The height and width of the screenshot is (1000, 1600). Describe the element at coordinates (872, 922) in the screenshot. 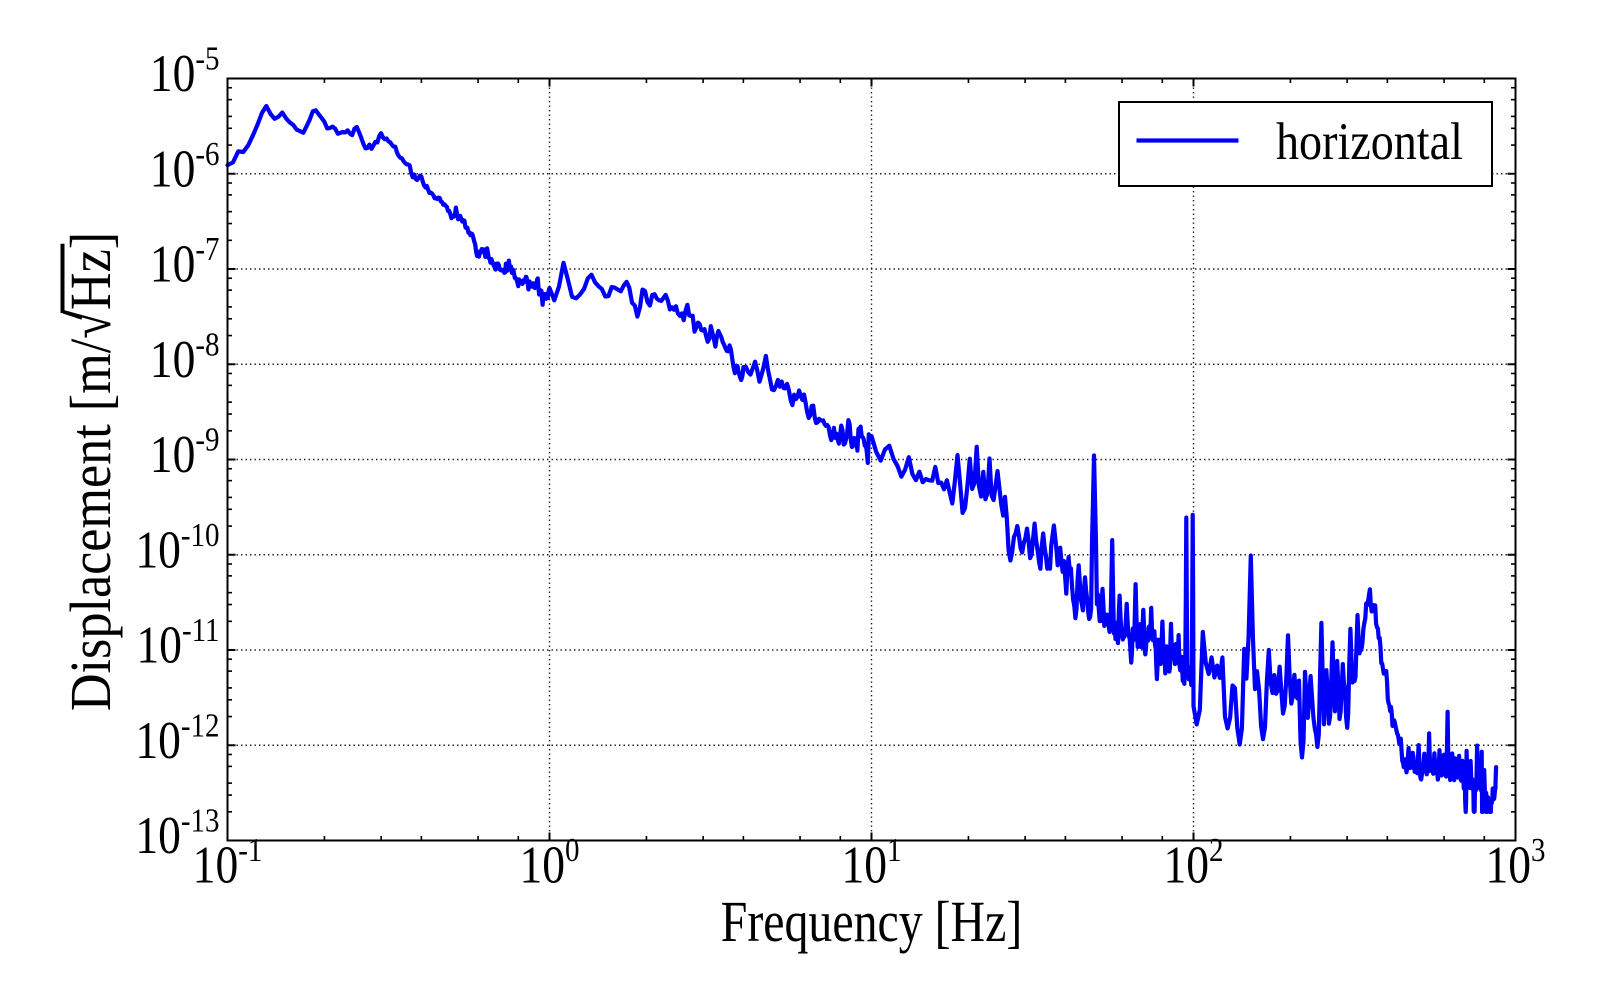

I see `svg-text: Frequency [Hz]` at that location.